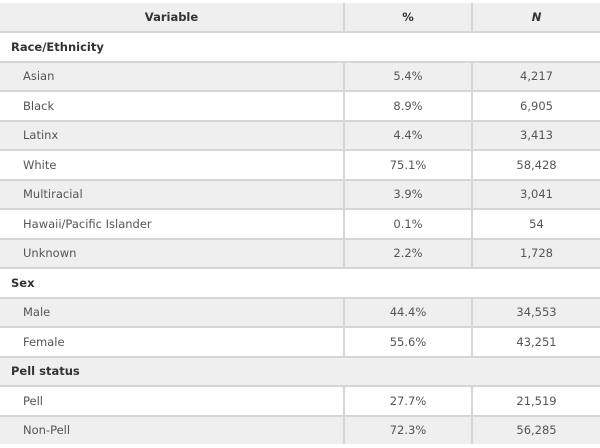  I want to click on group-label: Sex, so click(300, 282).